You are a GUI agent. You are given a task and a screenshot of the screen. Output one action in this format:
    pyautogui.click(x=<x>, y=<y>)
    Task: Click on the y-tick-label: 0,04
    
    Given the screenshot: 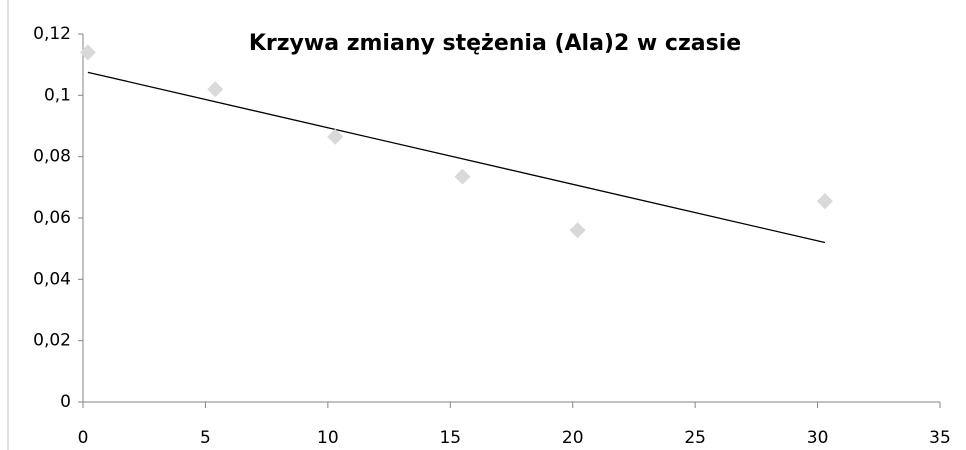 What is the action you would take?
    pyautogui.click(x=52, y=279)
    